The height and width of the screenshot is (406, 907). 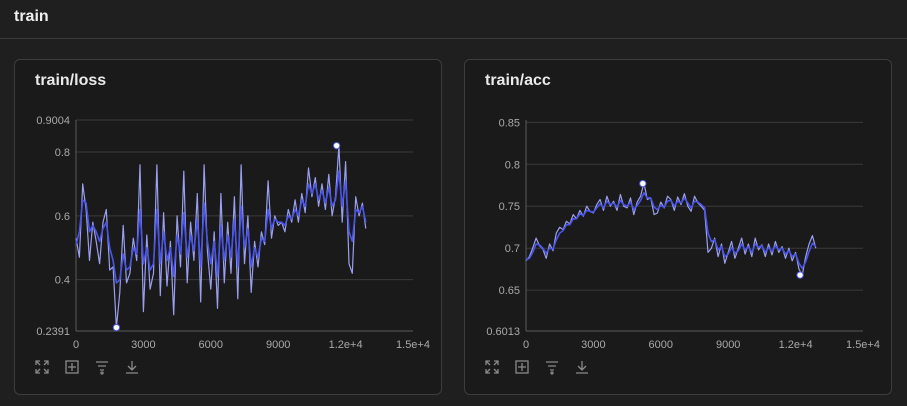 What do you see at coordinates (53, 332) in the screenshot?
I see `y-tick-label: 0.2391` at bounding box center [53, 332].